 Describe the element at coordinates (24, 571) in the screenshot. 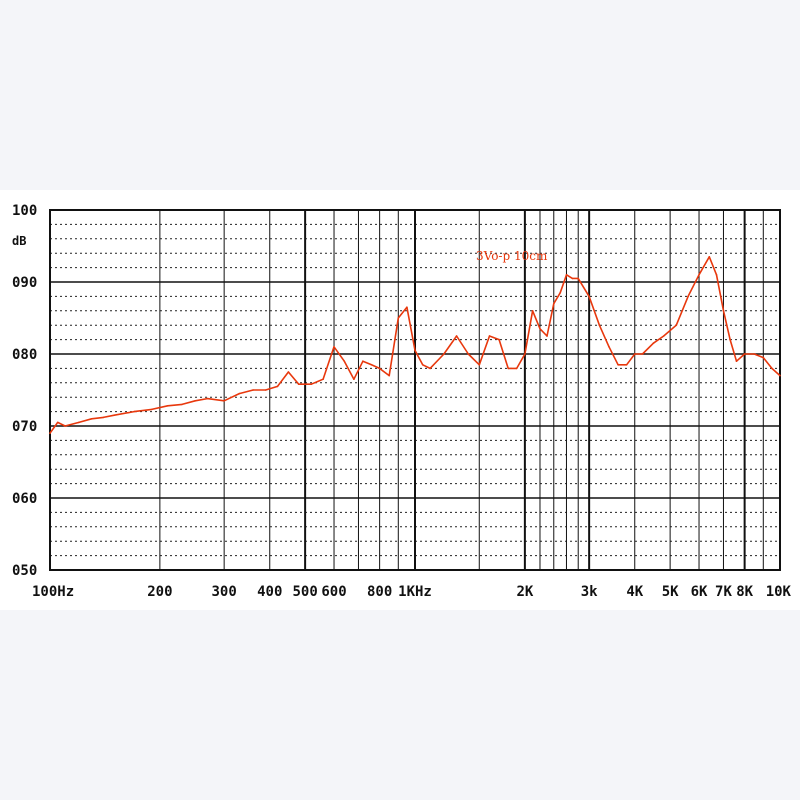

I see `y-tick-label: 050` at that location.